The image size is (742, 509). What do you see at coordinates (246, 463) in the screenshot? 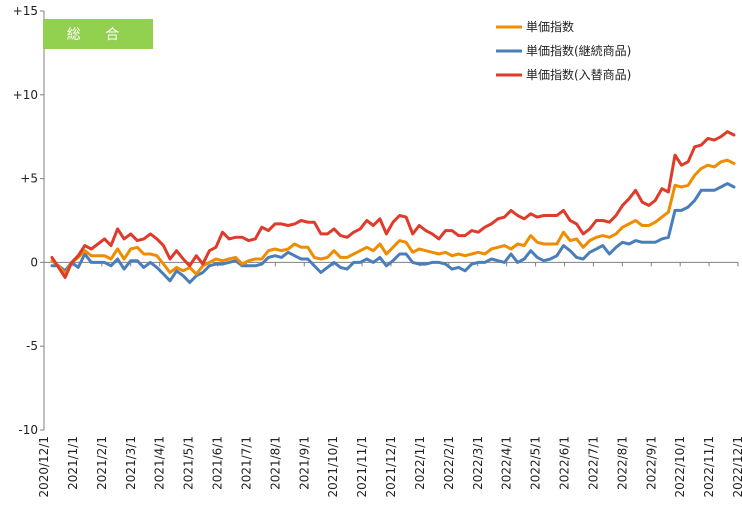
I see `x-tick-label: 2021/7/1` at bounding box center [246, 463].